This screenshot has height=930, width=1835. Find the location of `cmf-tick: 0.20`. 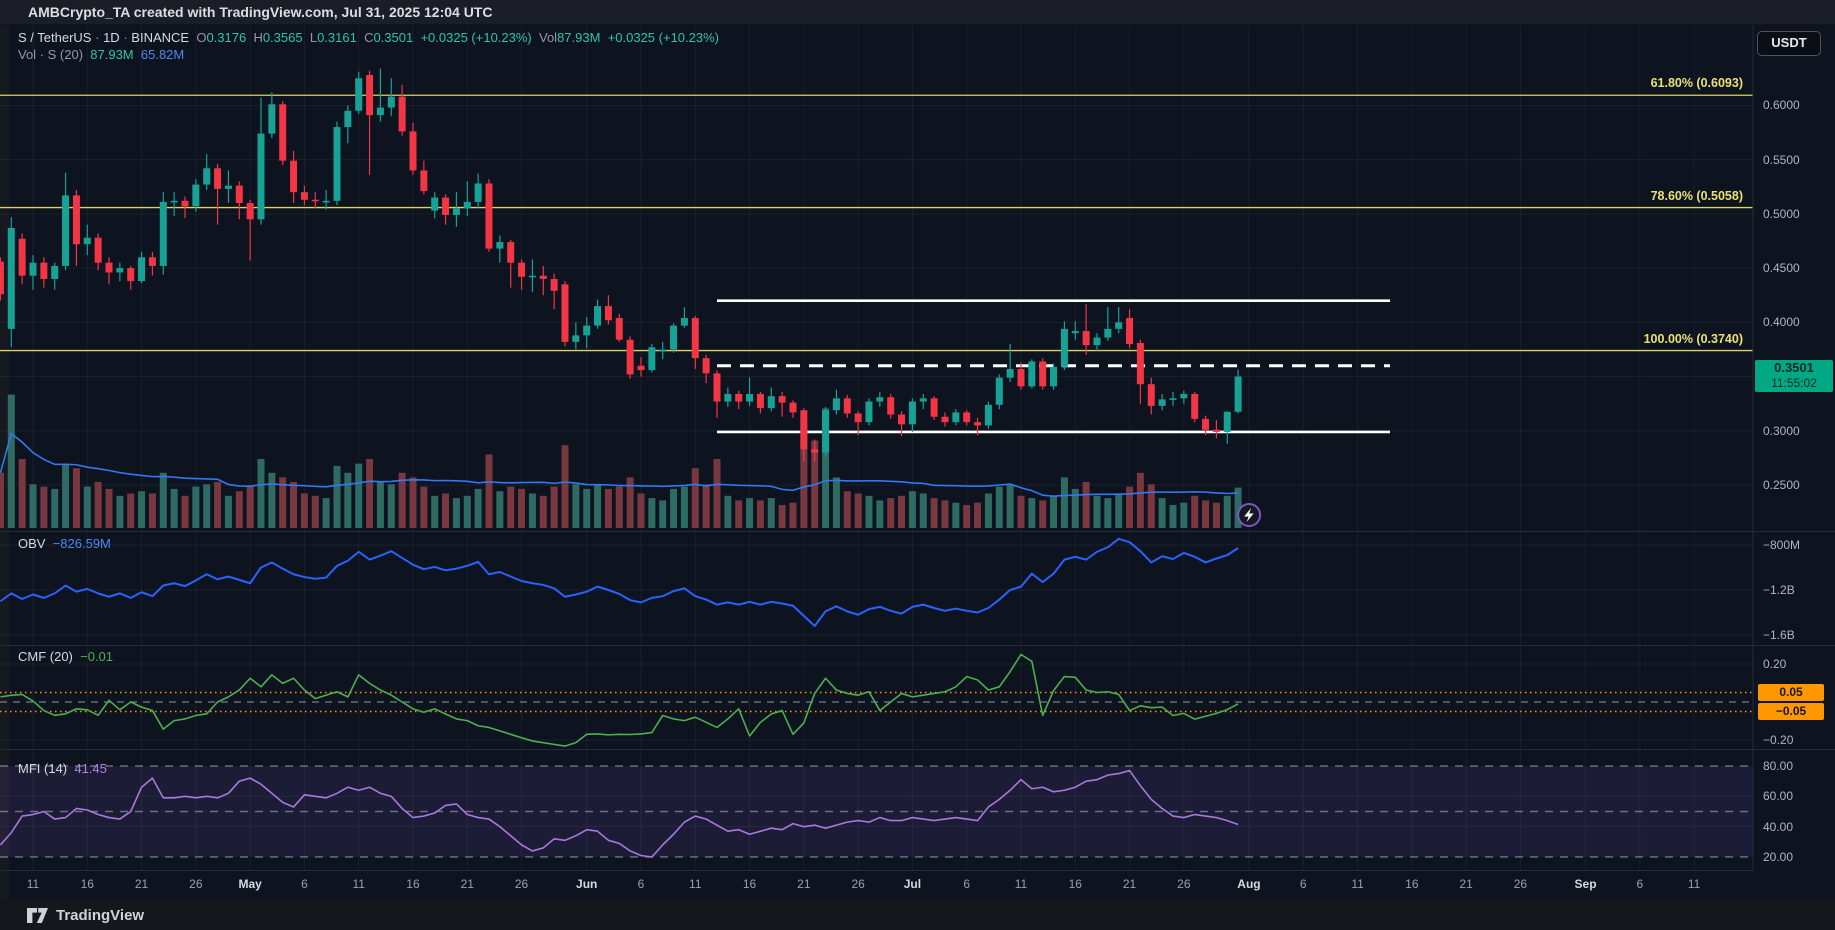

cmf-tick: 0.20 is located at coordinates (1775, 664).